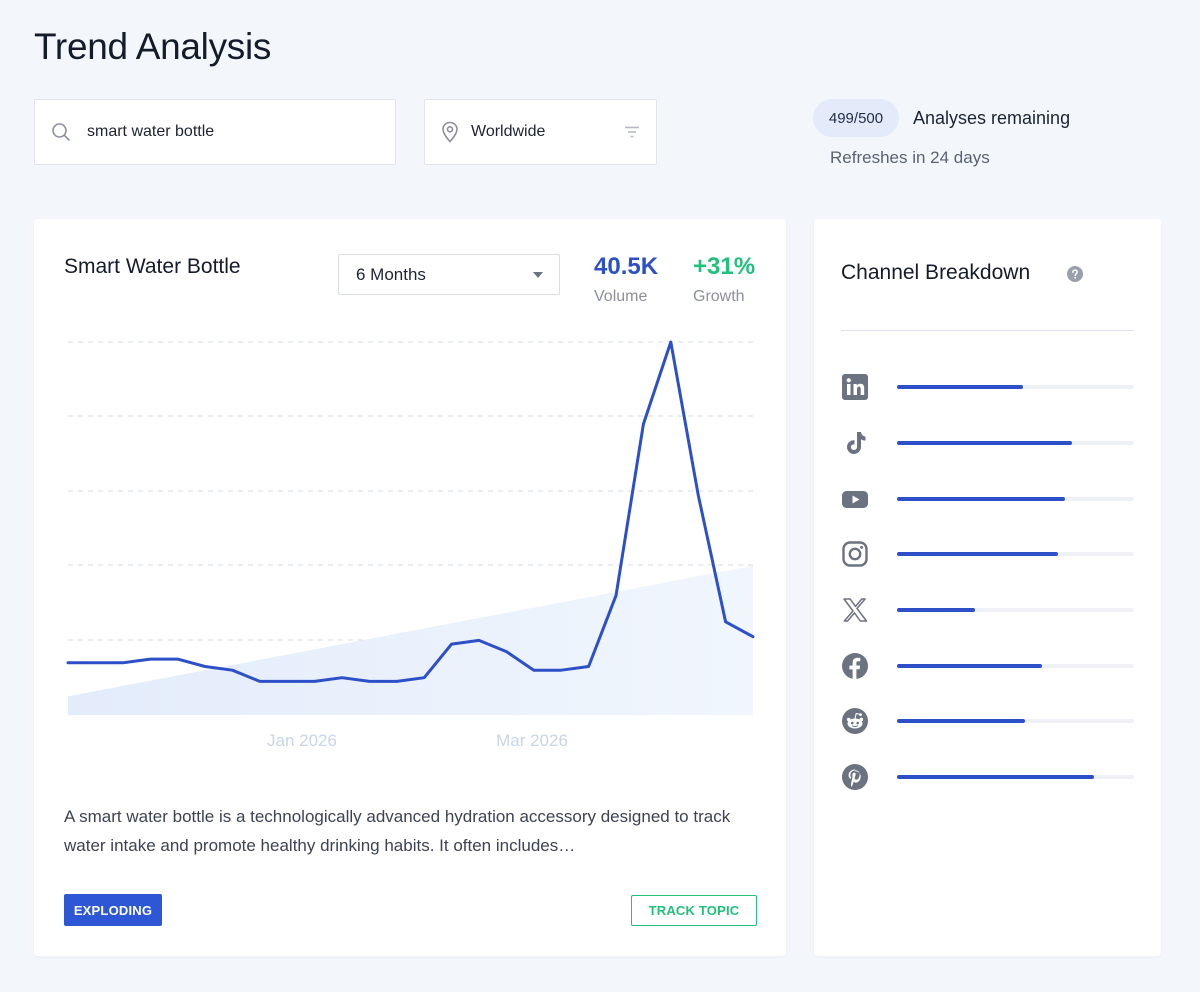  Describe the element at coordinates (855, 443) in the screenshot. I see `tiktok-icon` at that location.